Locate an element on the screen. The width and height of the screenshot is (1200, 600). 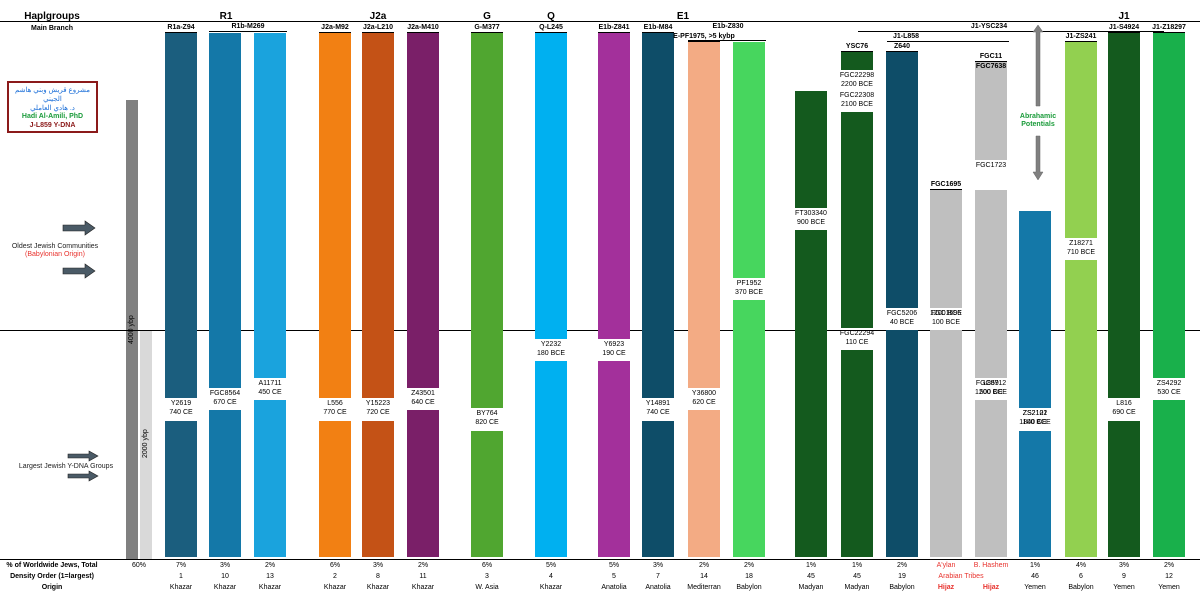
order-cell: 3 is located at coordinates (487, 576).